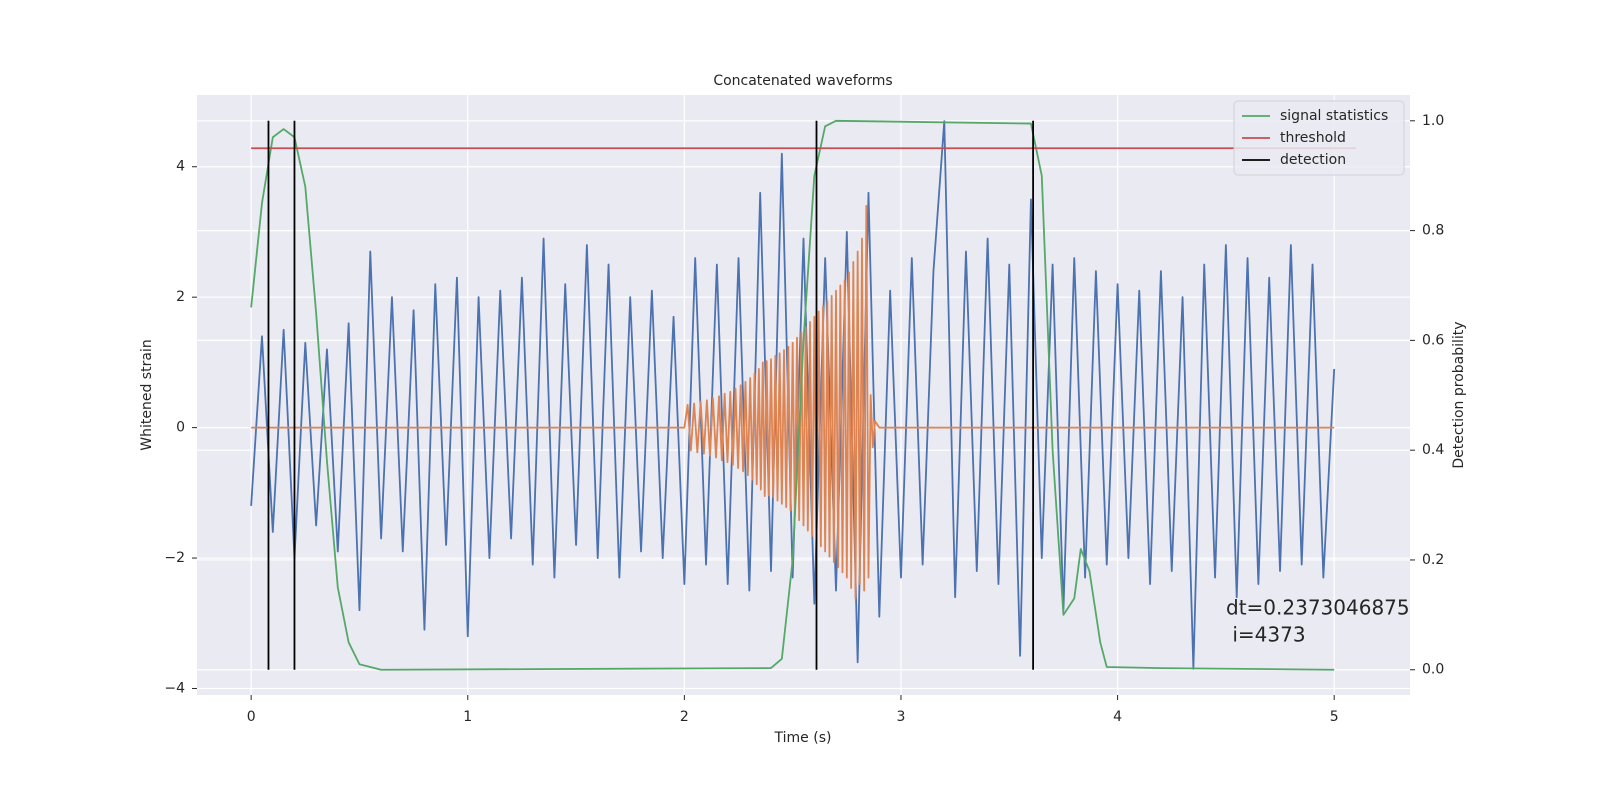 The height and width of the screenshot is (804, 1600). Describe the element at coordinates (1459, 394) in the screenshot. I see `y2-axis-label: Detection probability` at that location.